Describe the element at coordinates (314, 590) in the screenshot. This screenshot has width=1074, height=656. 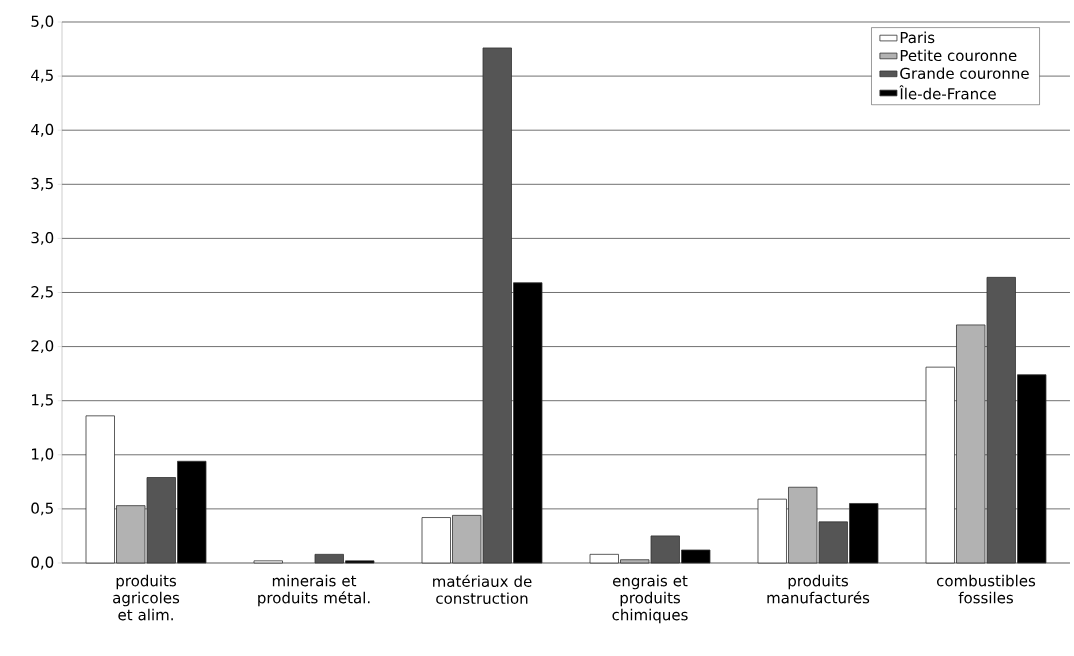
I see `x-tick-label: minerais et produits métal.` at that location.